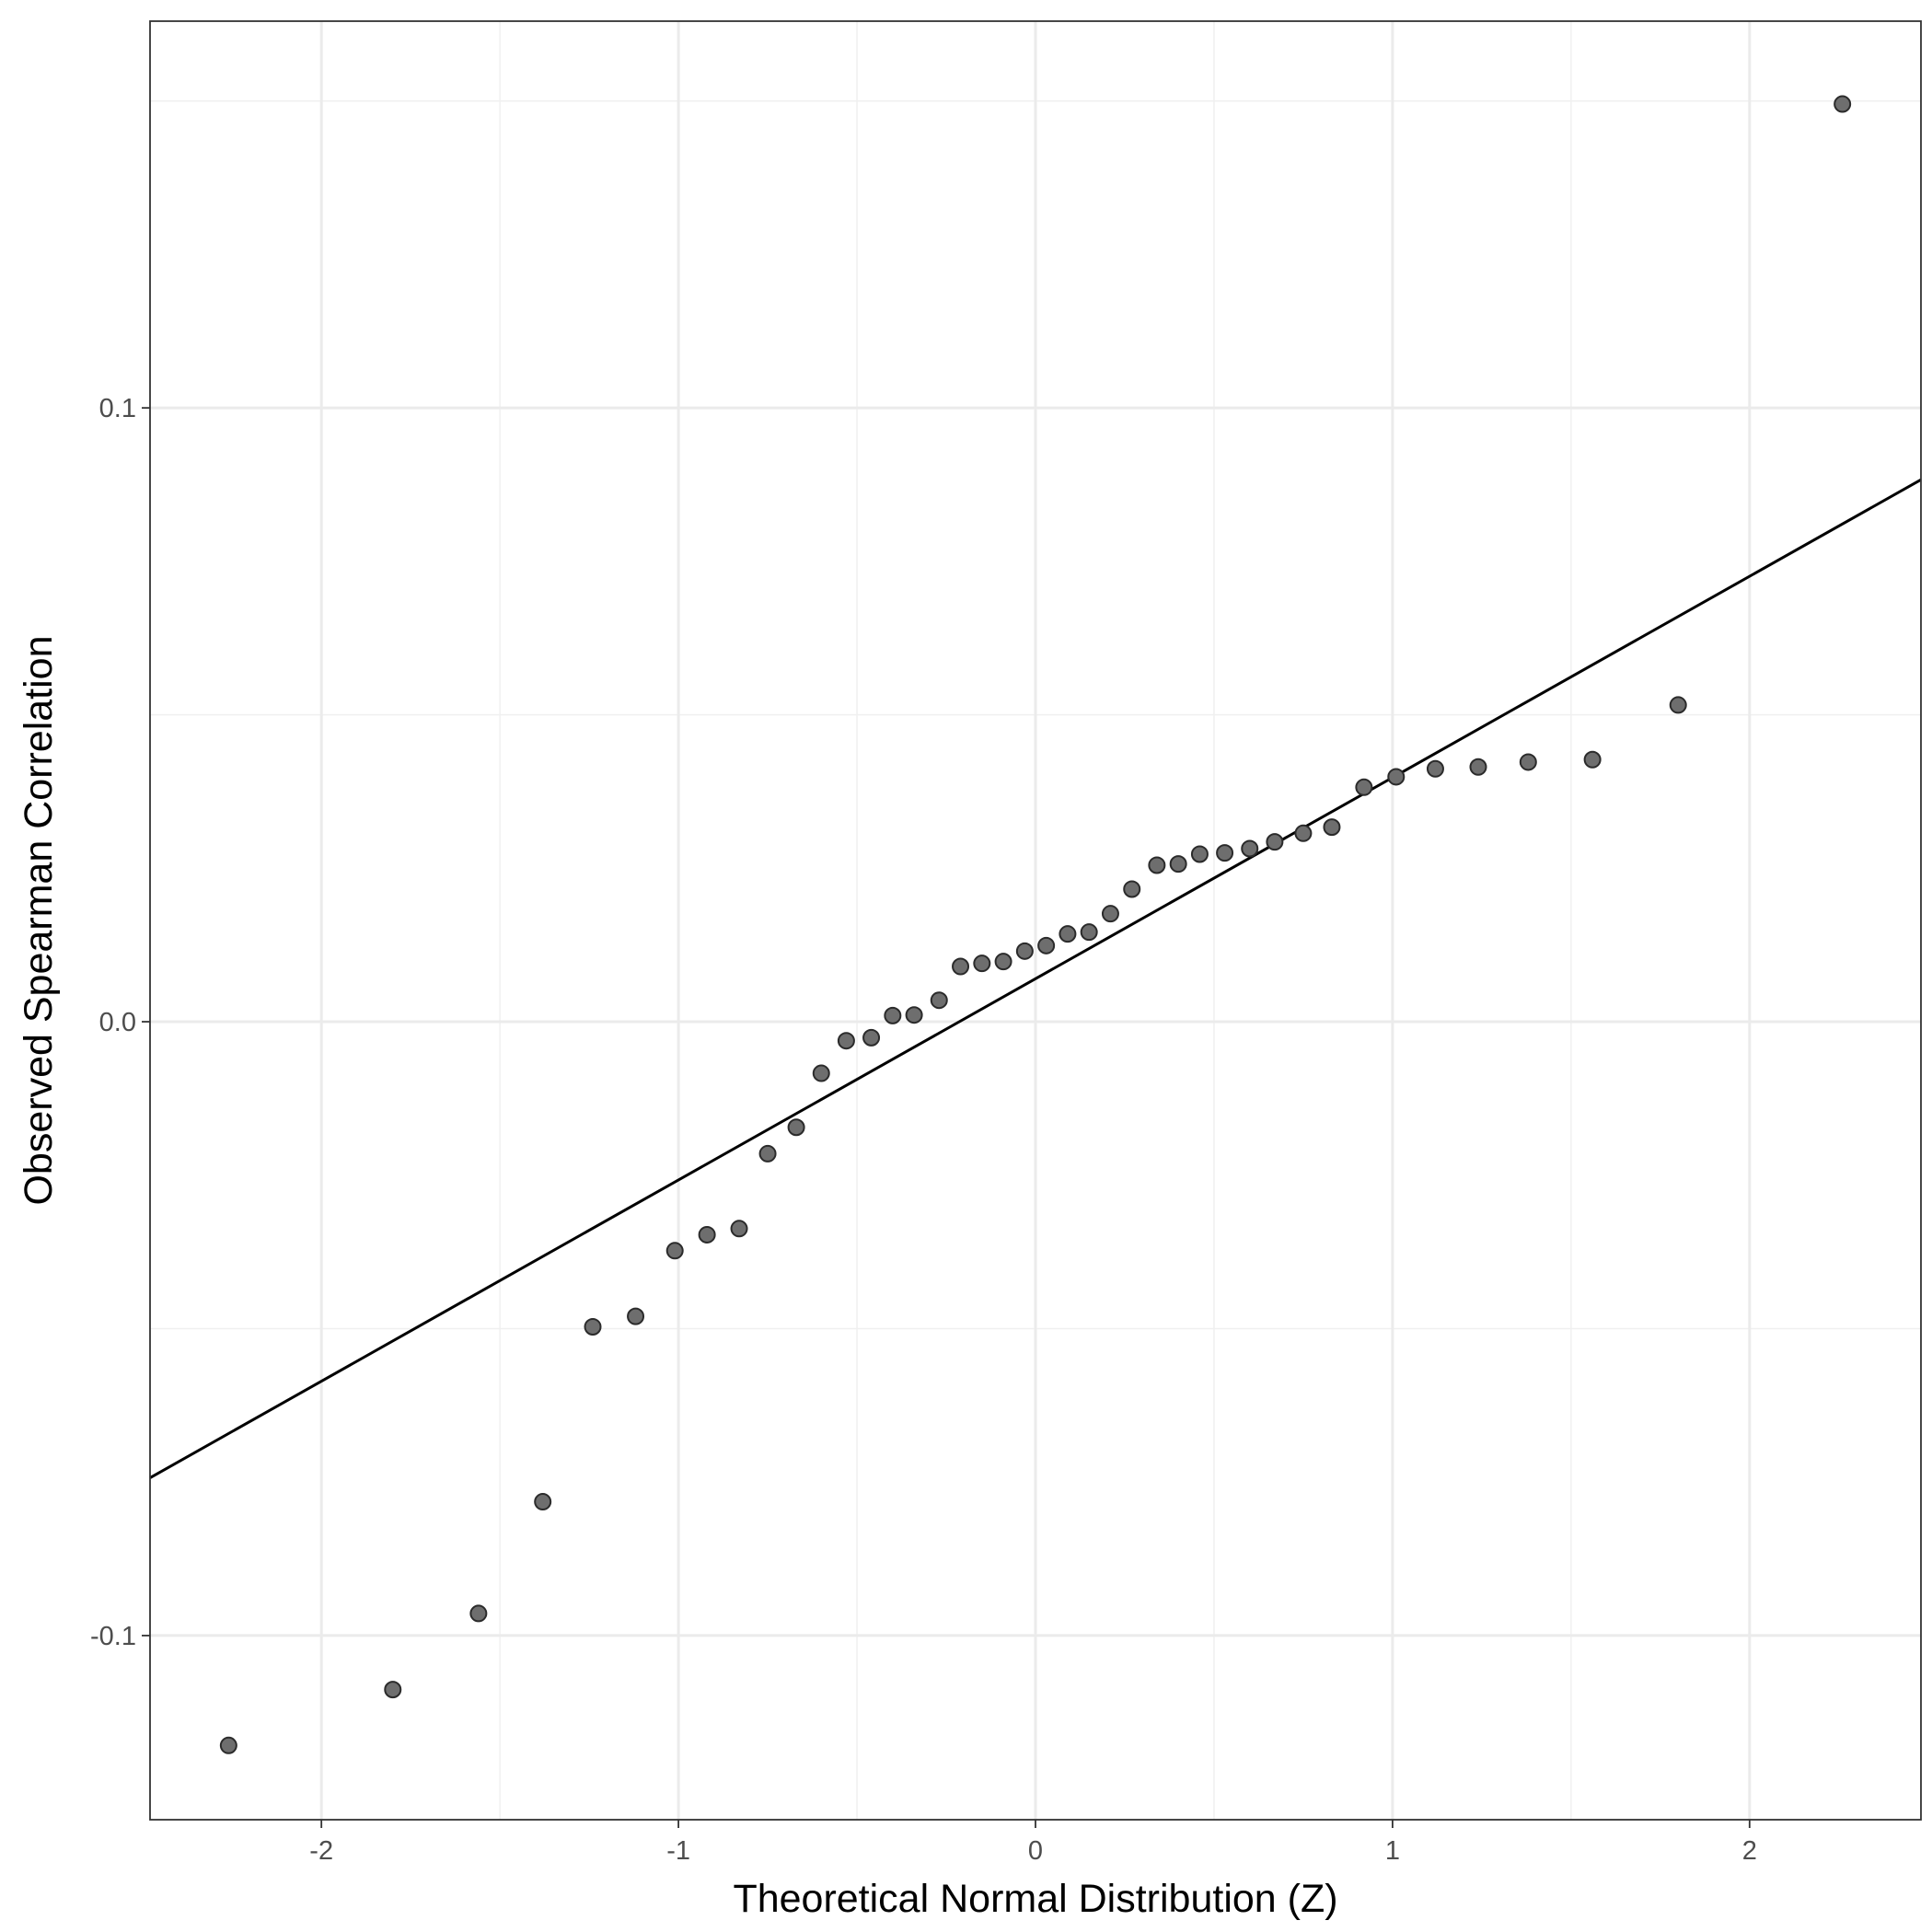 The height and width of the screenshot is (1932, 1932). What do you see at coordinates (321, 1851) in the screenshot?
I see `x-tick-label: -2` at bounding box center [321, 1851].